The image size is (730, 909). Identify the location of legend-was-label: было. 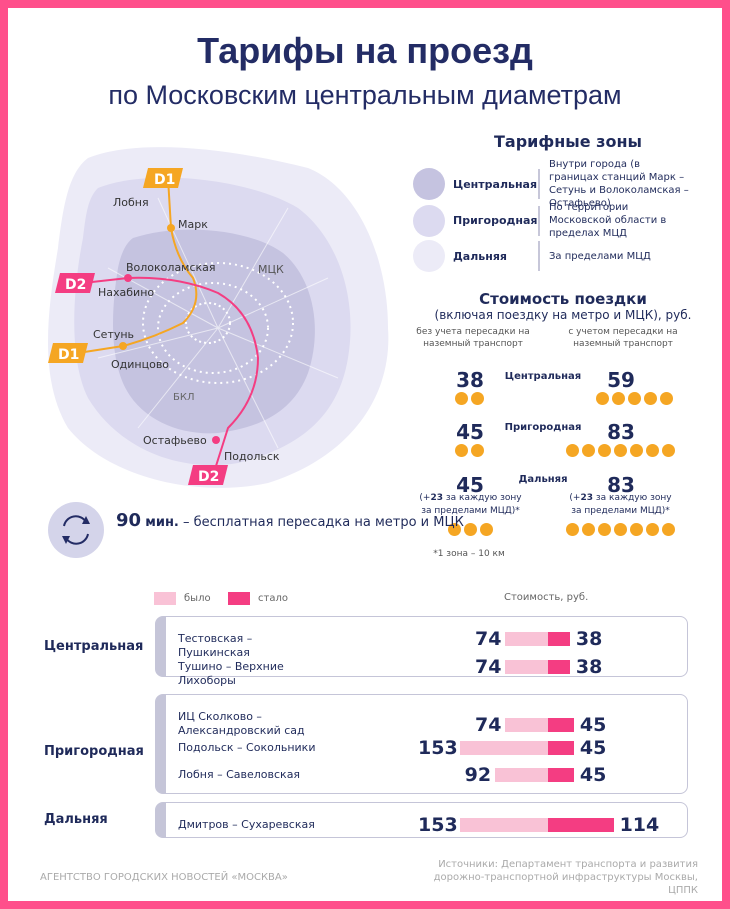
(197, 598).